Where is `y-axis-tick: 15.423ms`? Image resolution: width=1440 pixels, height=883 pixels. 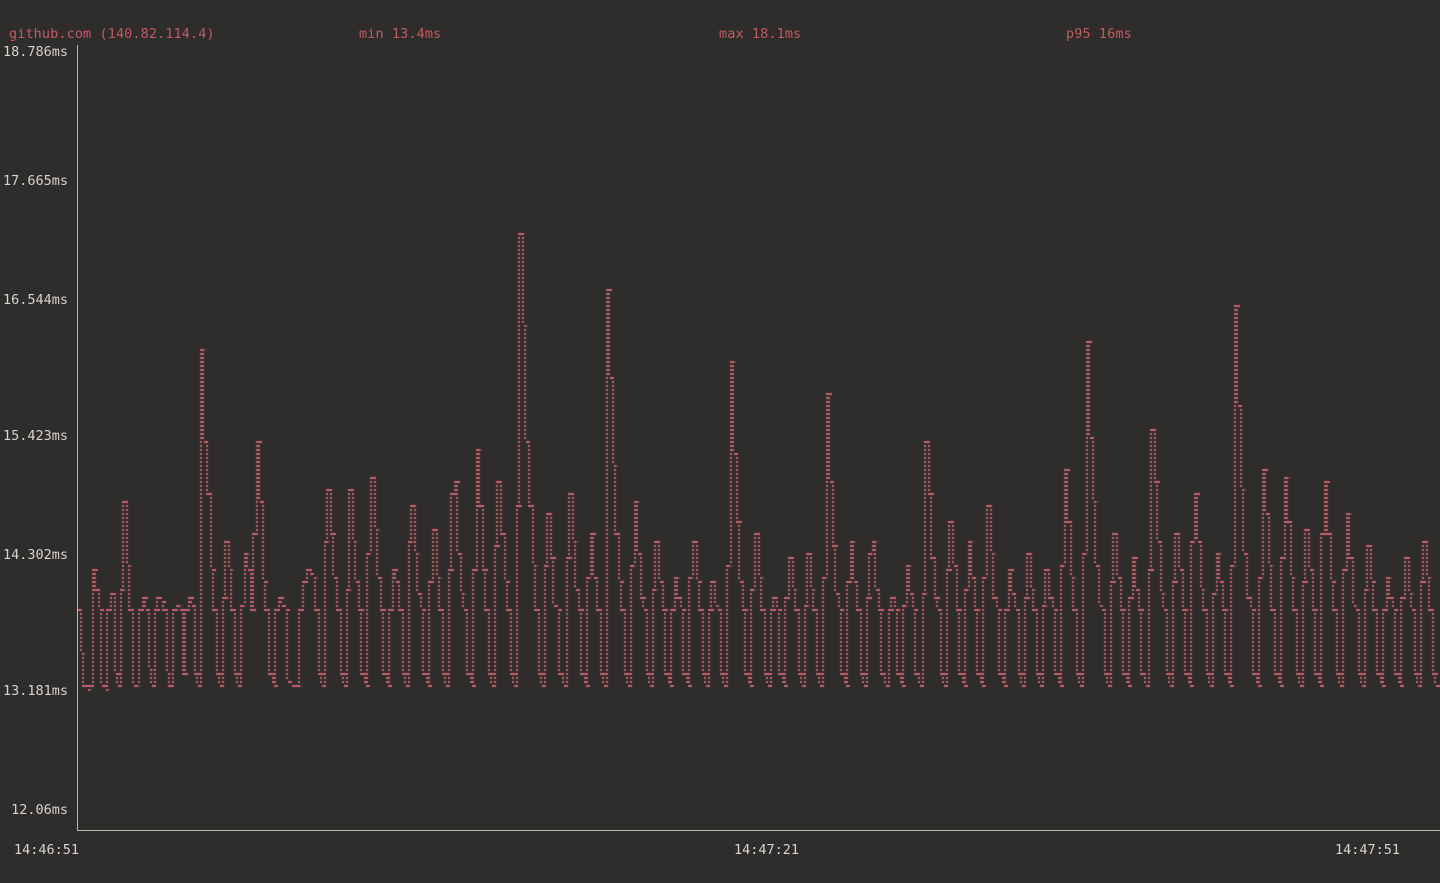 y-axis-tick: 15.423ms is located at coordinates (35, 436).